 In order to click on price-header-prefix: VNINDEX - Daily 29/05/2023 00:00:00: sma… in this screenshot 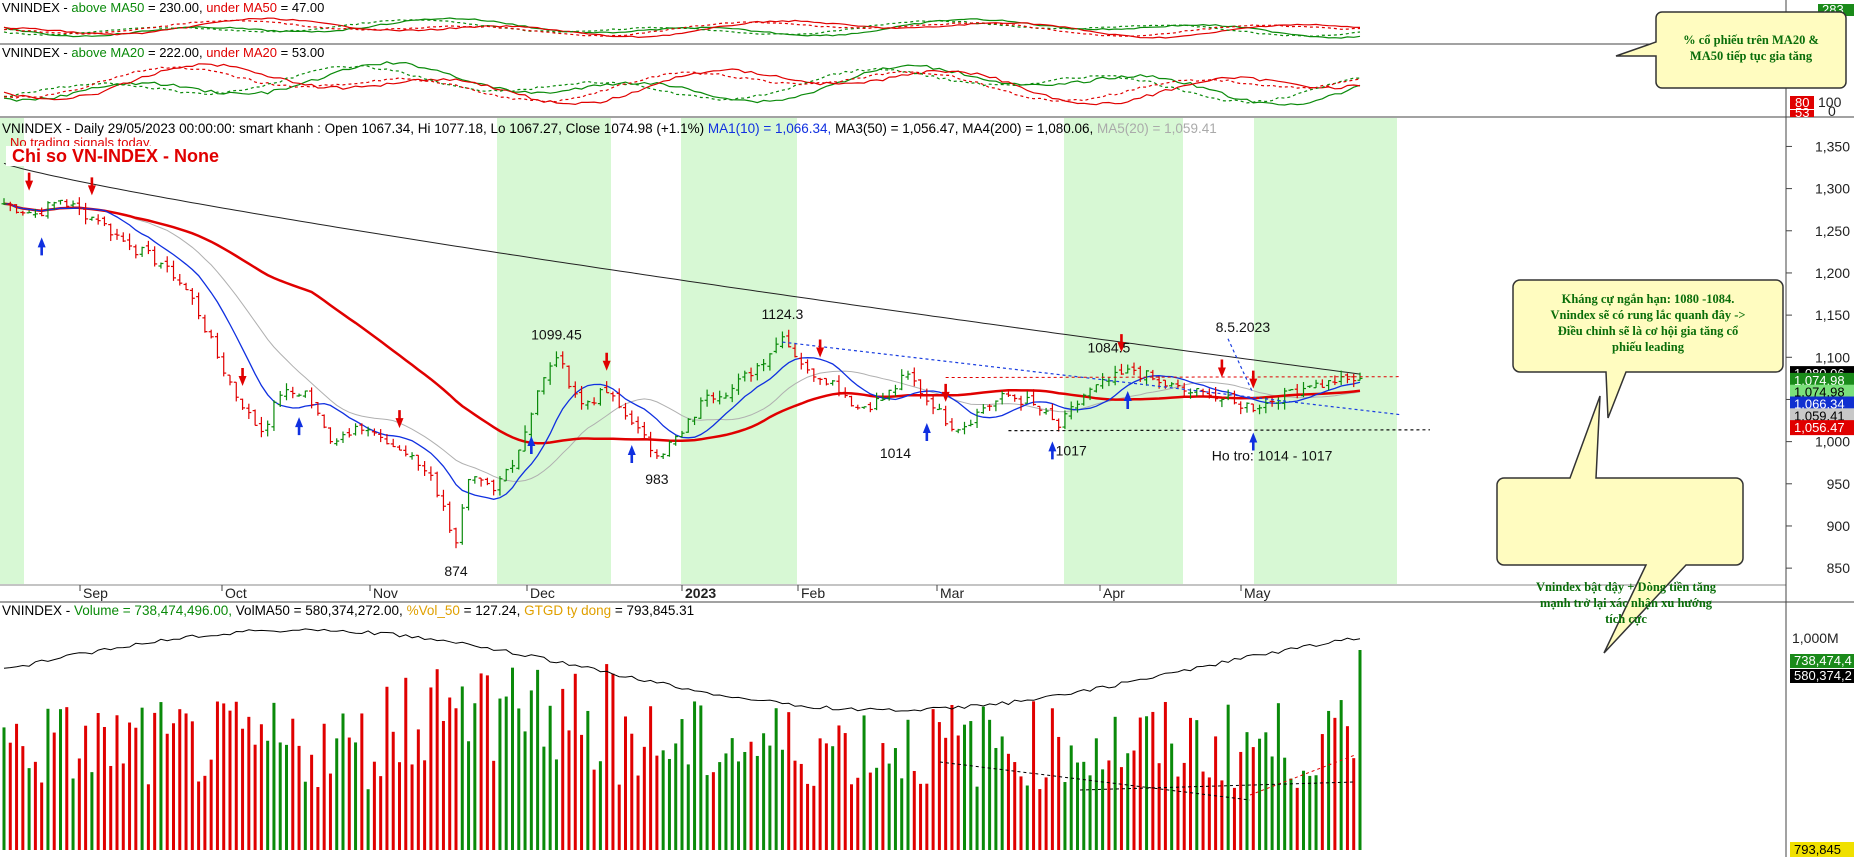, I will do `click(353, 128)`.